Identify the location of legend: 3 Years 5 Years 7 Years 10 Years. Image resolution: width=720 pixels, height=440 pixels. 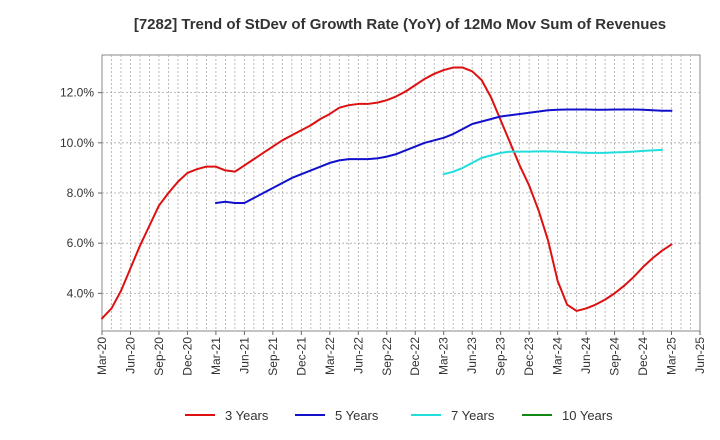
(399, 415).